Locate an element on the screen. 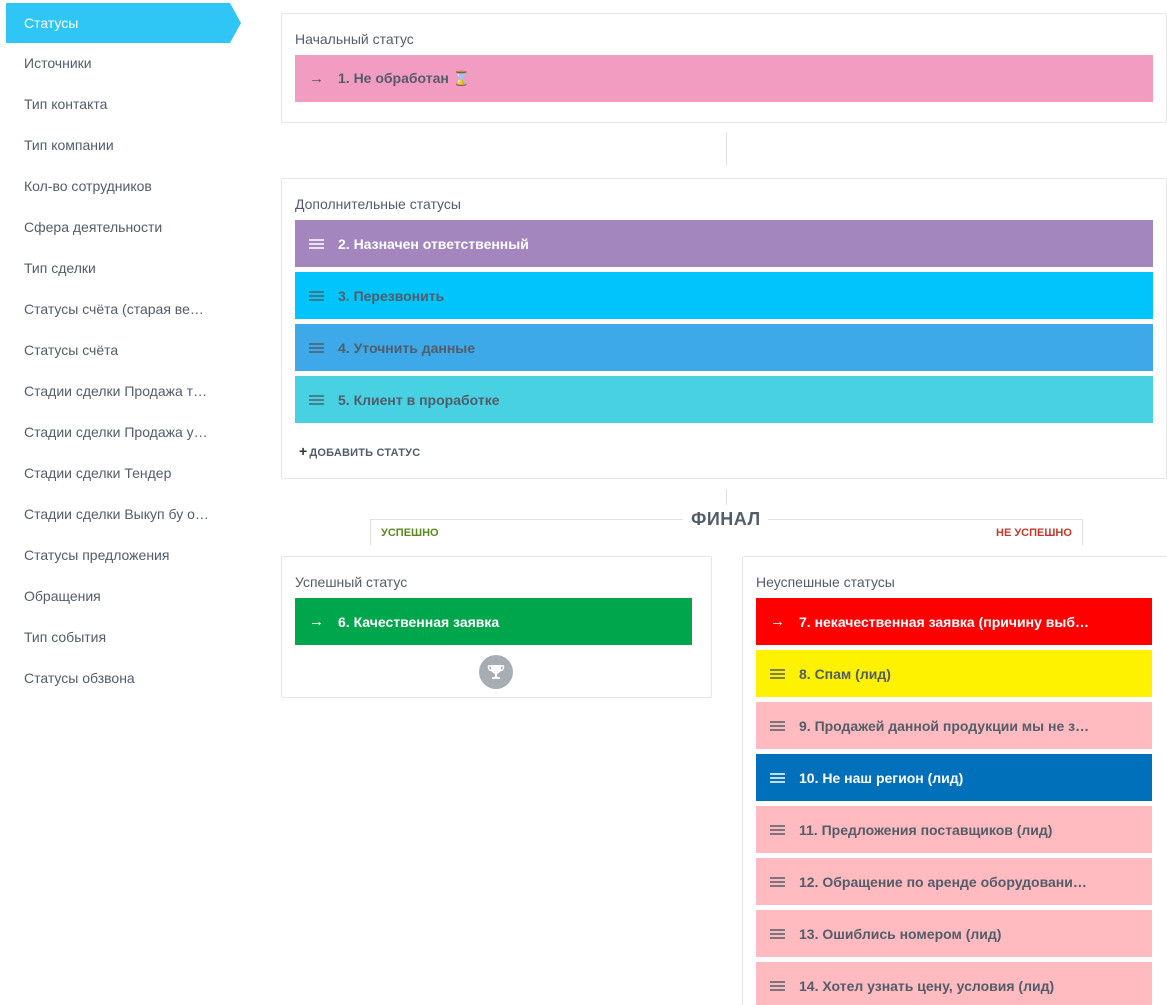 The height and width of the screenshot is (1005, 1167). status-row: 3. Перезвонить is located at coordinates (724, 295).